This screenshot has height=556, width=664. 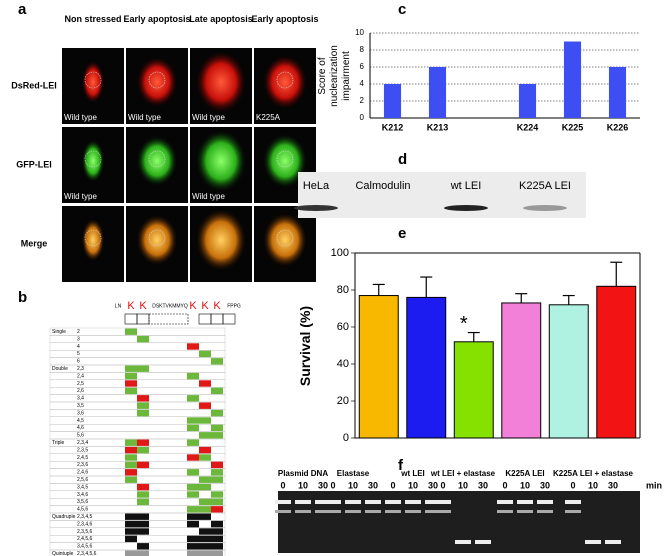 I want to click on row-label: 2,5, so click(x=80, y=384).